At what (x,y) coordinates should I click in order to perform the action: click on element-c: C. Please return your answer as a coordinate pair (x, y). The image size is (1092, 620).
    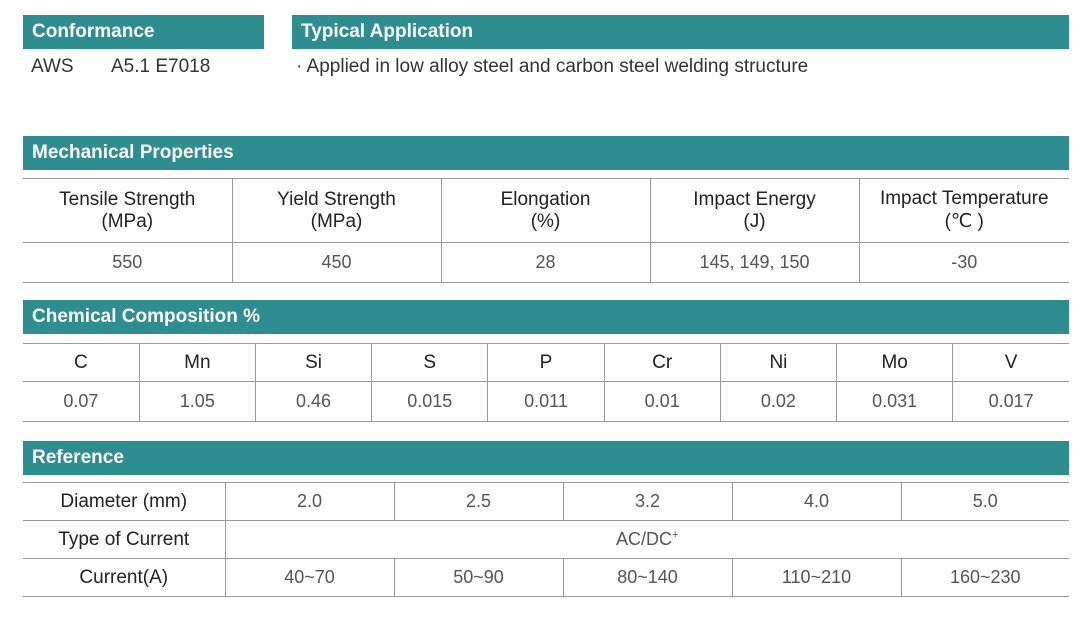
    Looking at the image, I should click on (80, 362).